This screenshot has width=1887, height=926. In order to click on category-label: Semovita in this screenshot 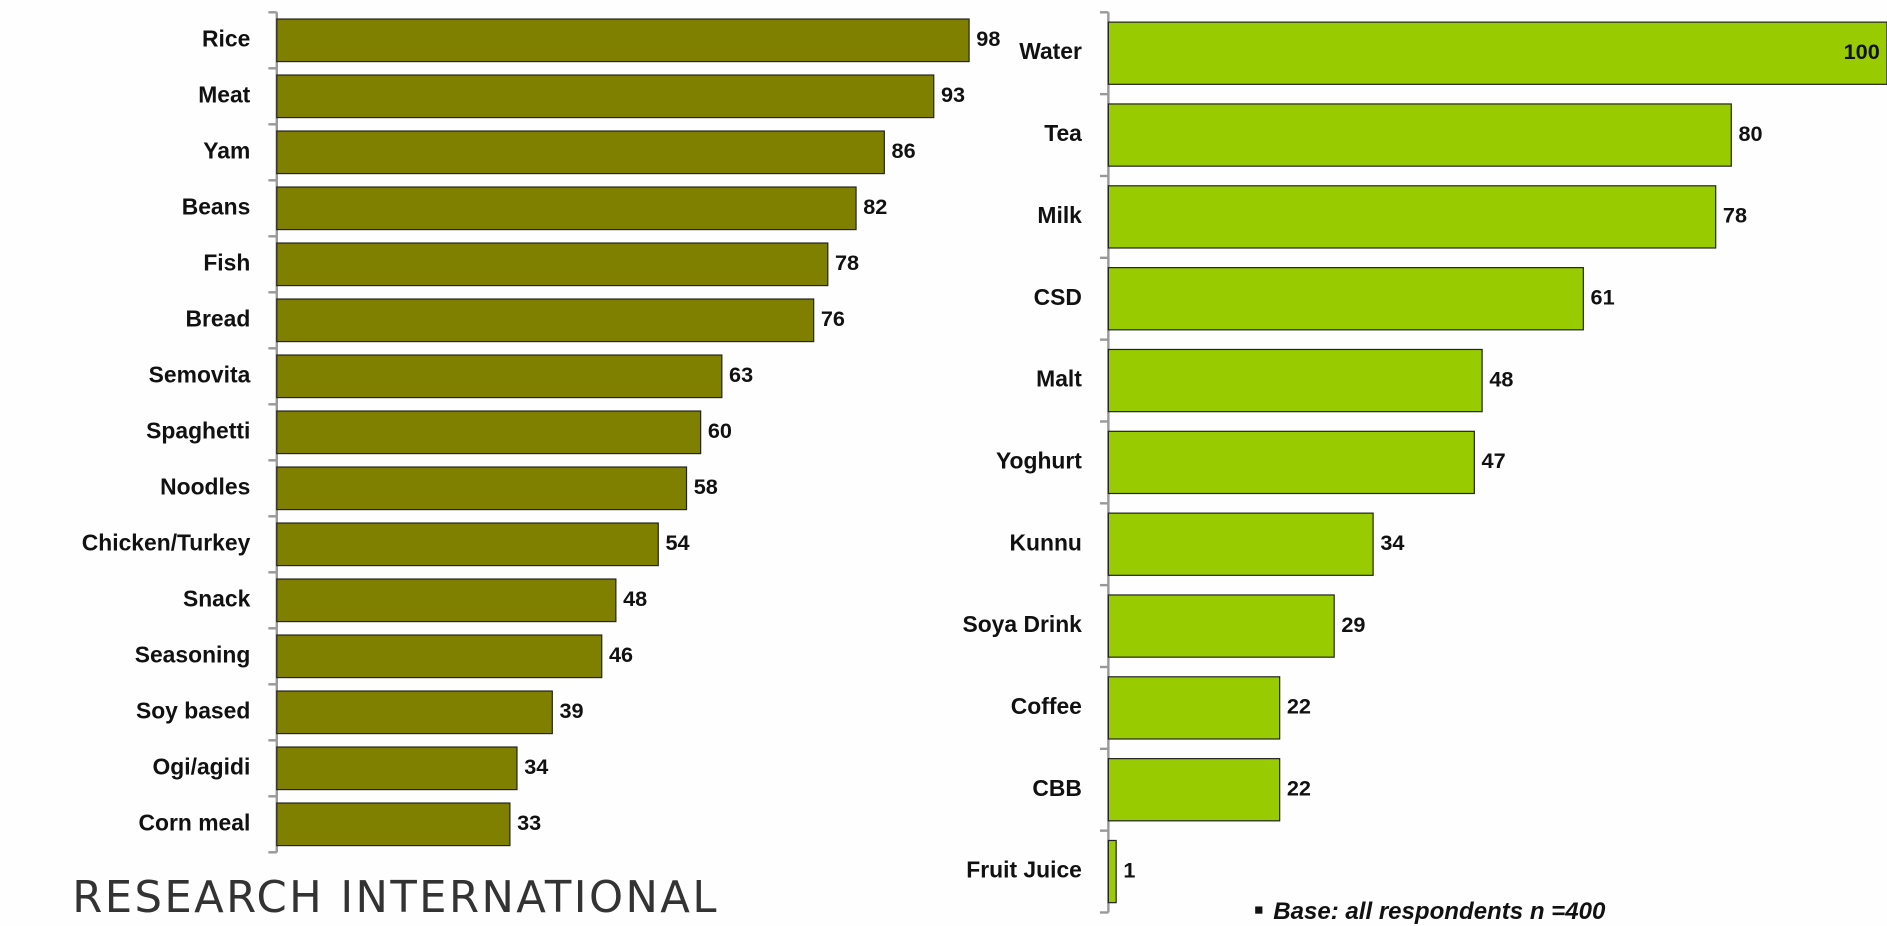, I will do `click(200, 374)`.